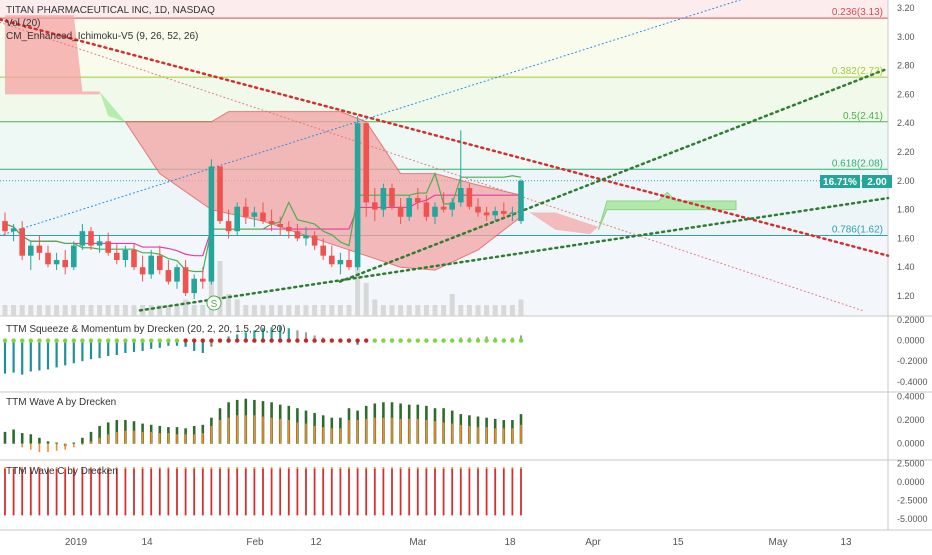 The image size is (932, 555). What do you see at coordinates (61, 402) in the screenshot?
I see `wave-a-pane-title: TTM Wave A by Drecken` at bounding box center [61, 402].